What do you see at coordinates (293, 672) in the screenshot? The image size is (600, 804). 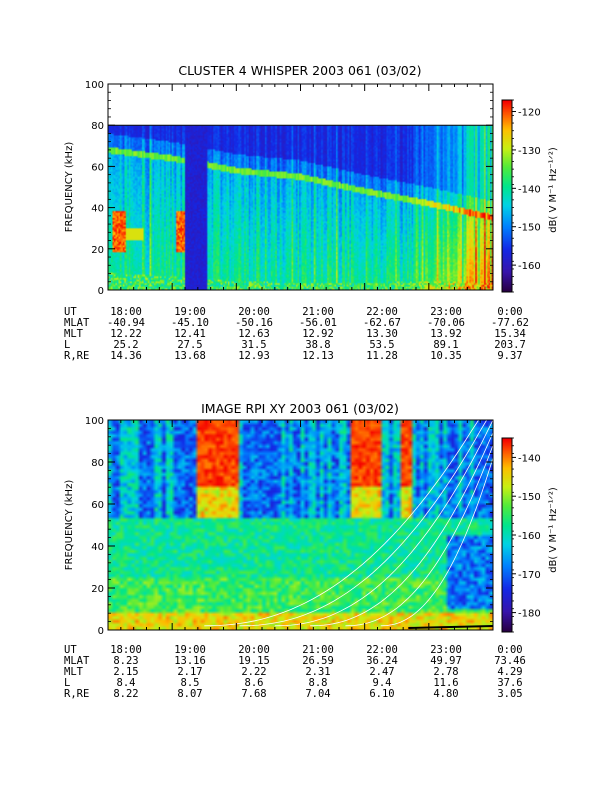 I see `ephemeris-row: MLT 2.15 2.17 2.22 2.31 2.47 2.78 4.29` at bounding box center [293, 672].